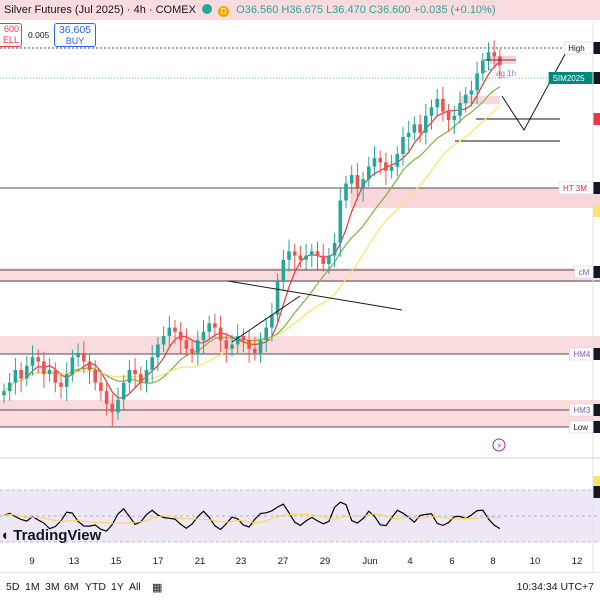 The height and width of the screenshot is (601, 600). I want to click on zone-hm3, so click(300, 413).